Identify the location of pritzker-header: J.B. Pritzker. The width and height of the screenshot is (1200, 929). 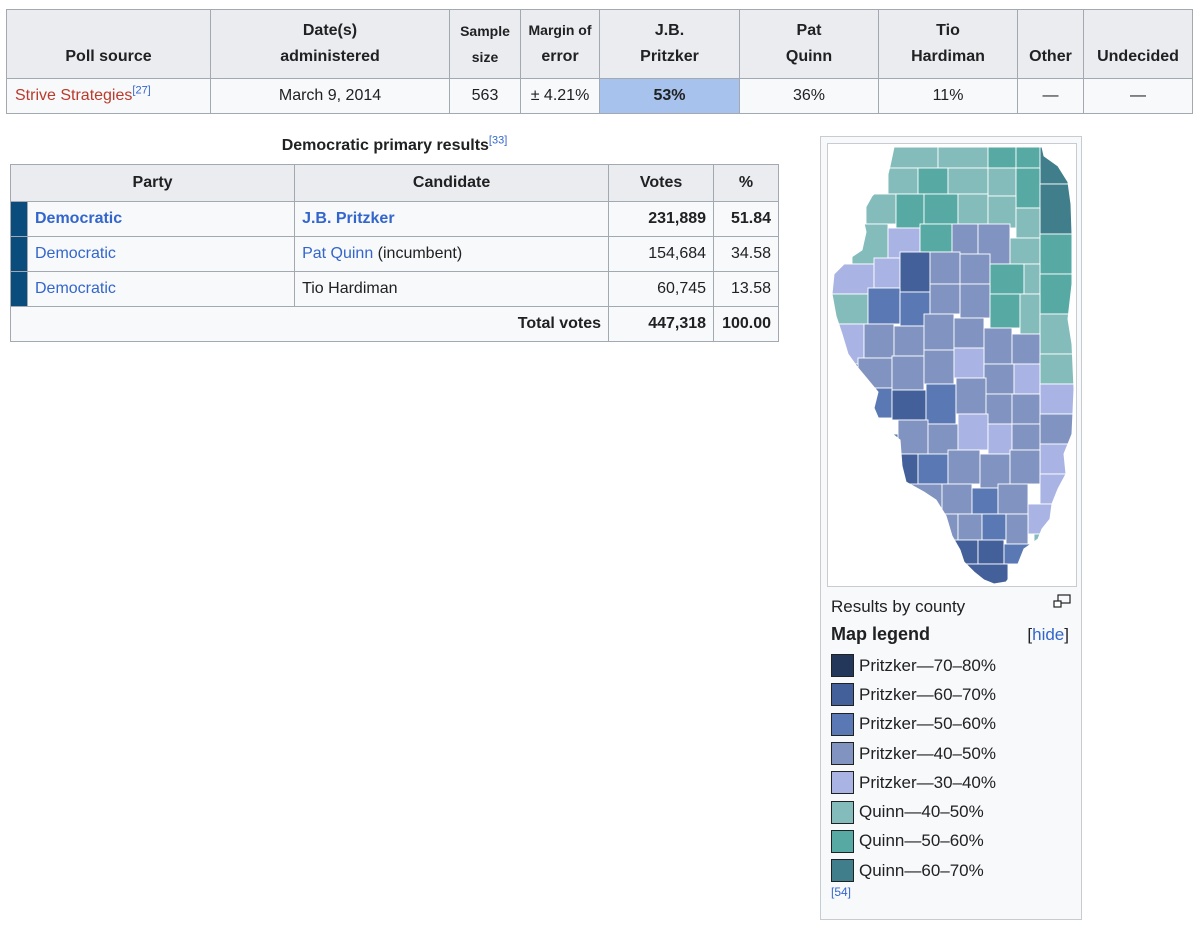
(669, 44).